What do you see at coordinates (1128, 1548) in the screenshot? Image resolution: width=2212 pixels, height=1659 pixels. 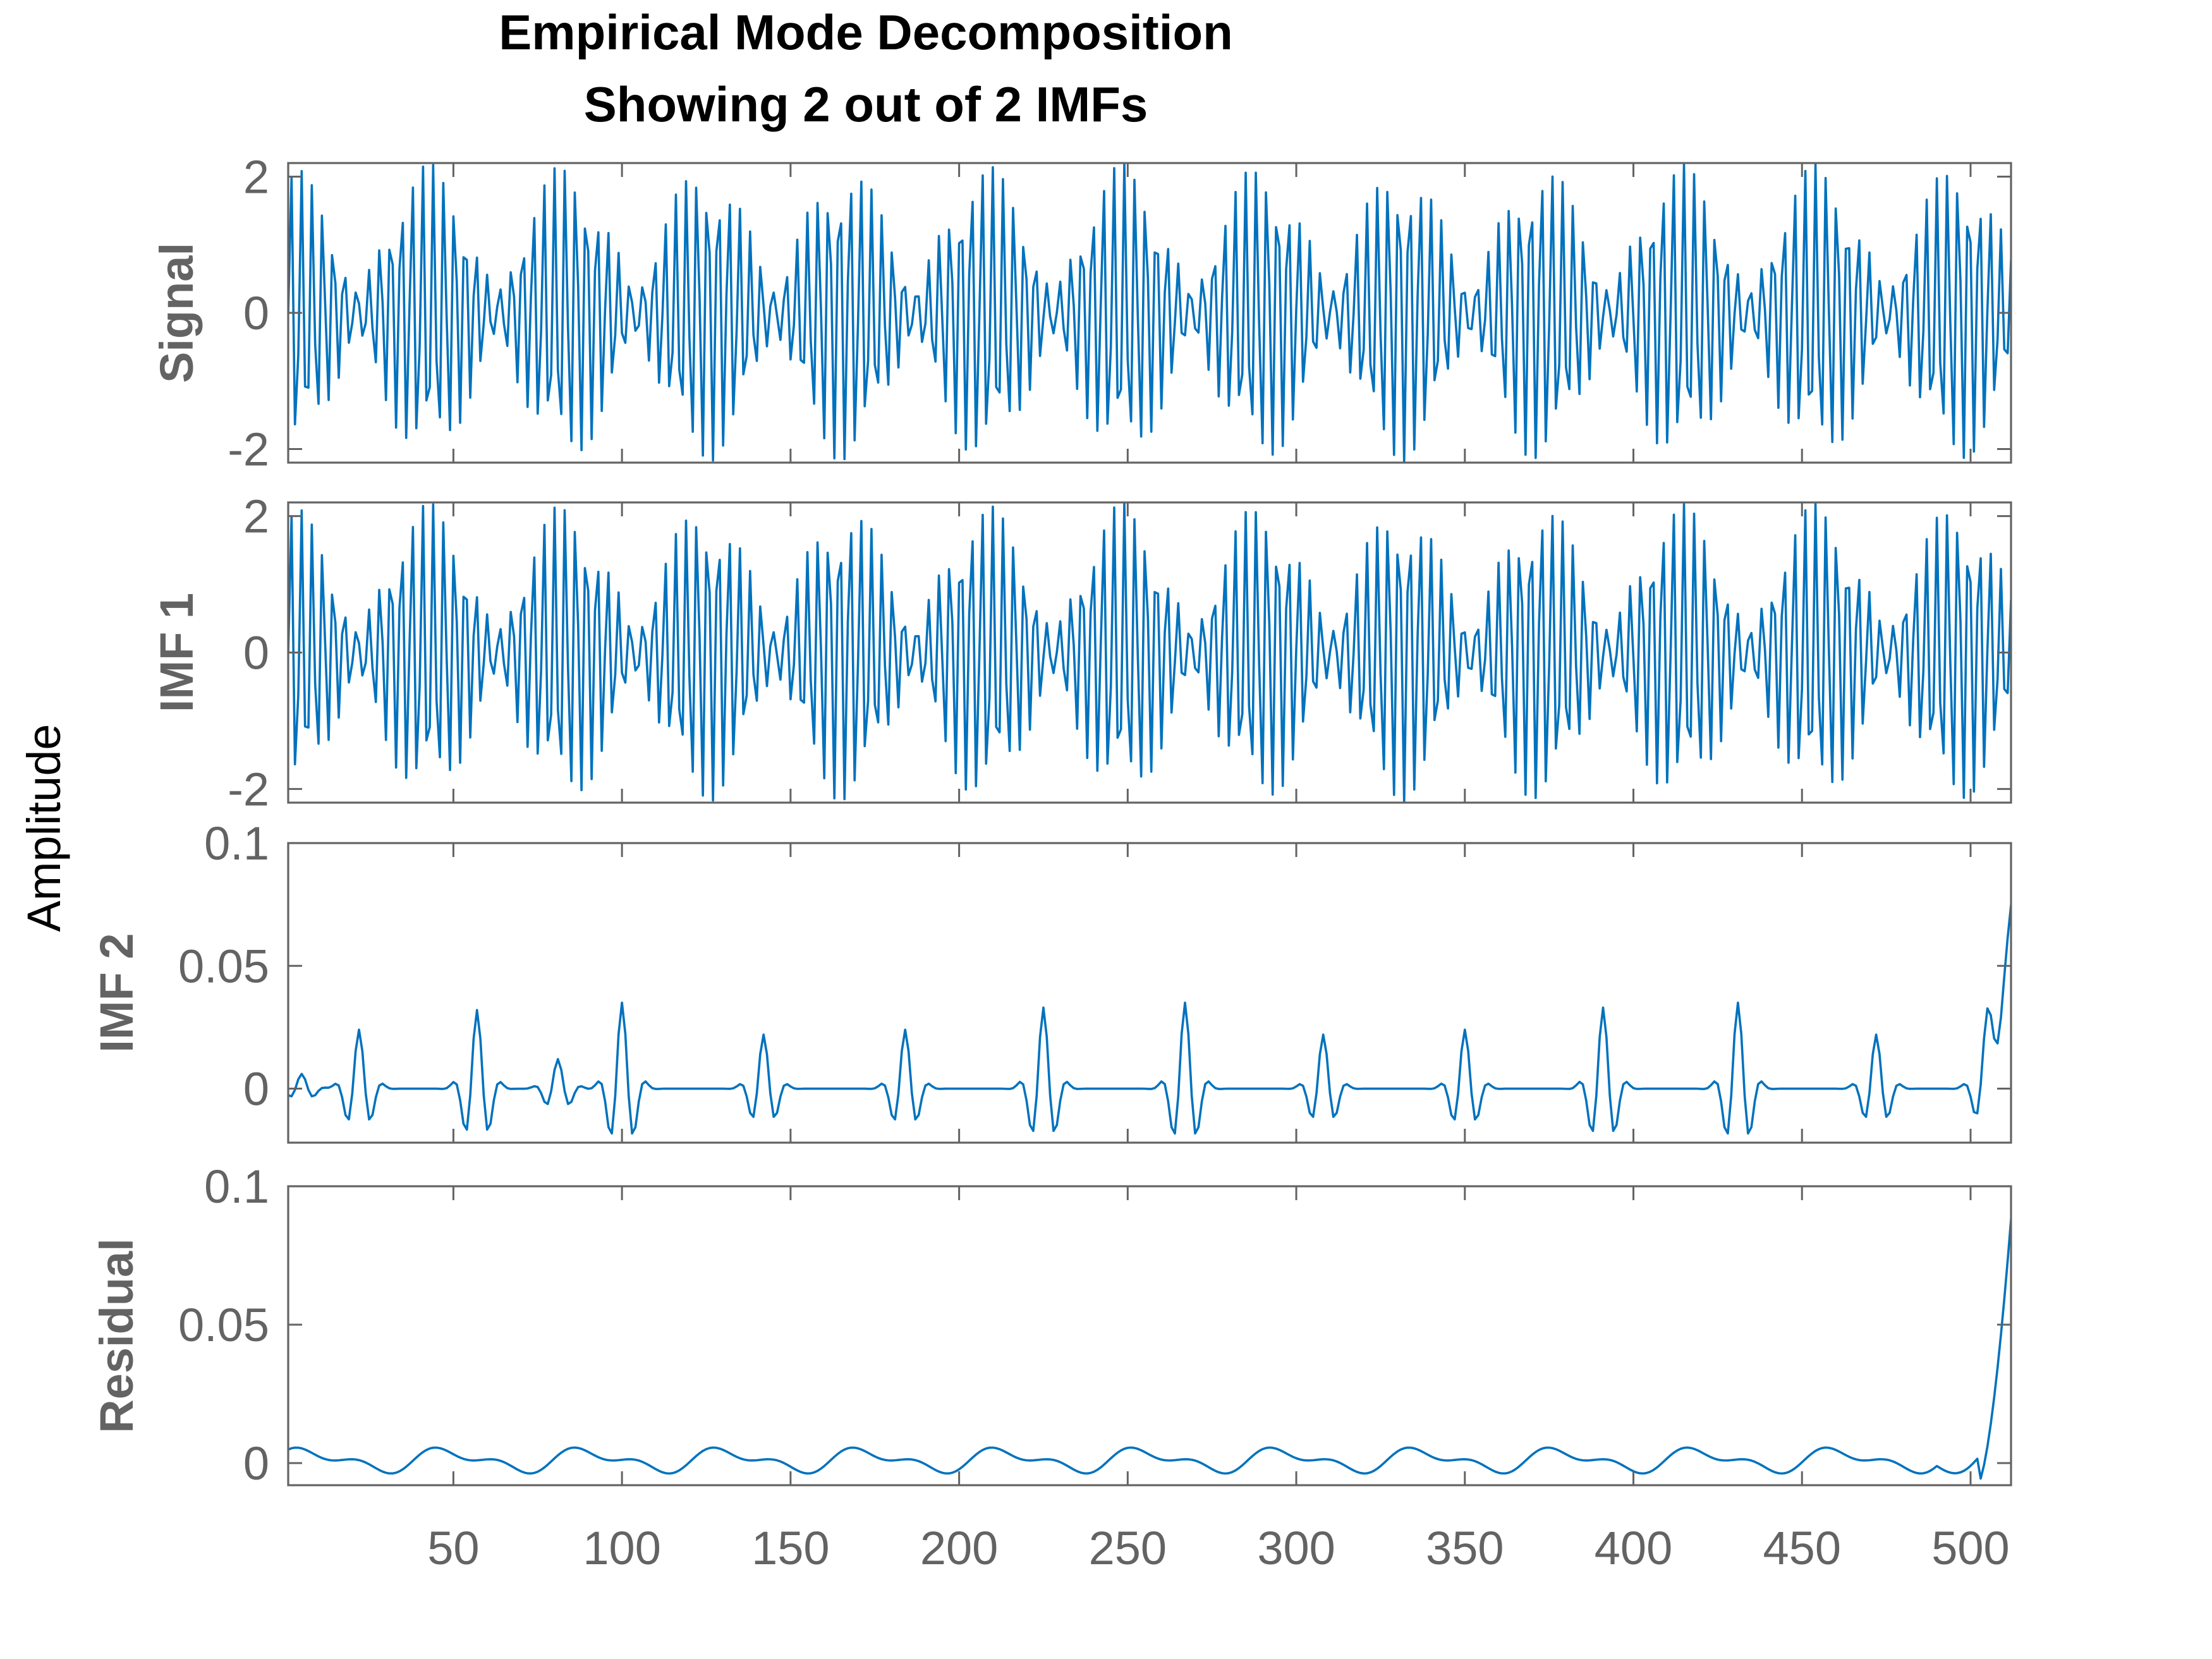 I see `x-tick-label: 250` at bounding box center [1128, 1548].